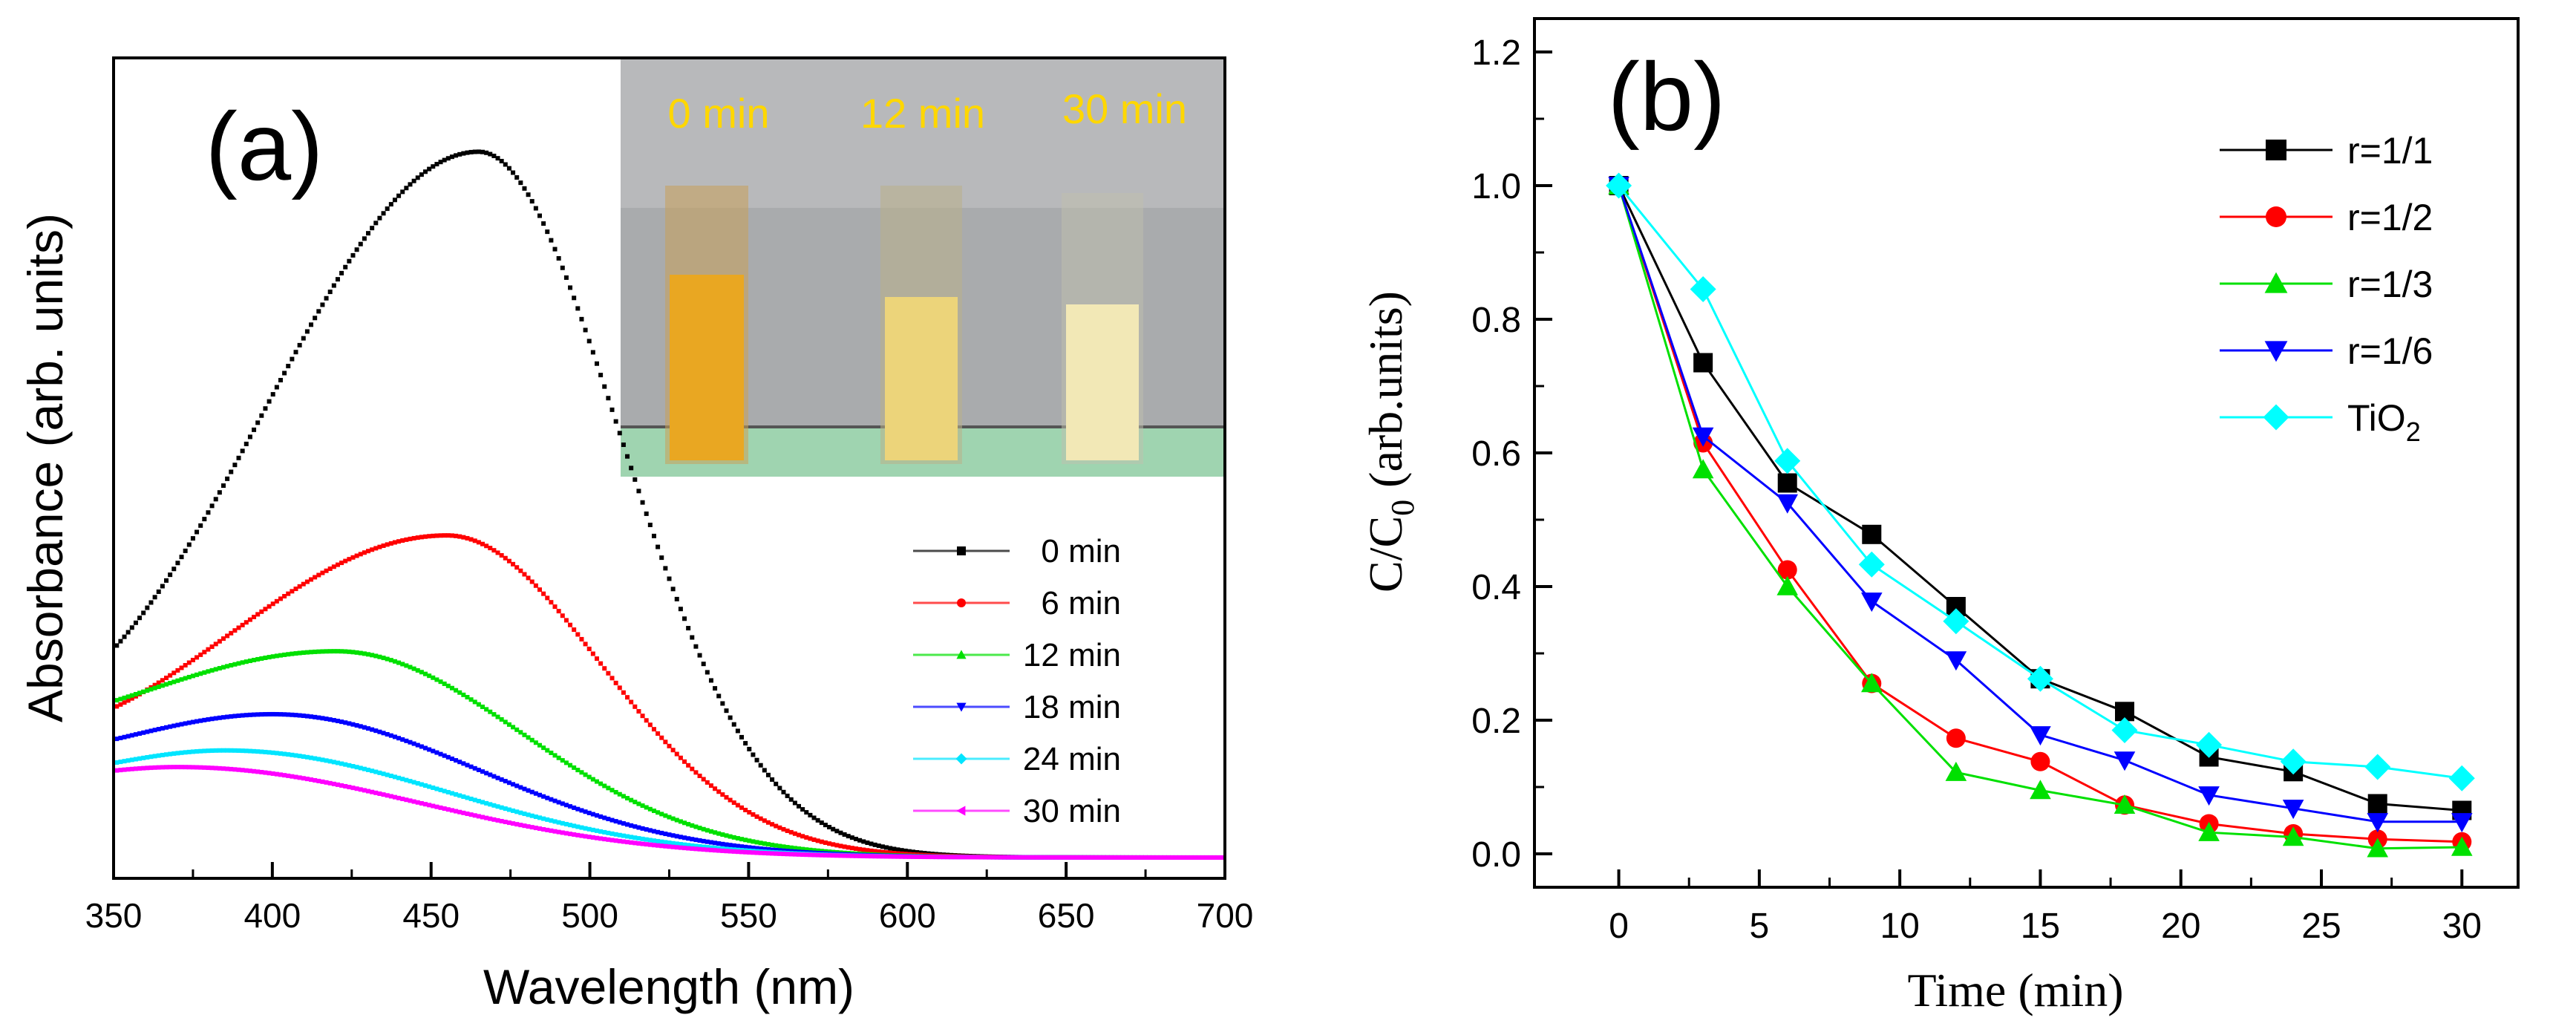  Describe the element at coordinates (1496, 721) in the screenshot. I see `y-tick-label: 0.2` at that location.